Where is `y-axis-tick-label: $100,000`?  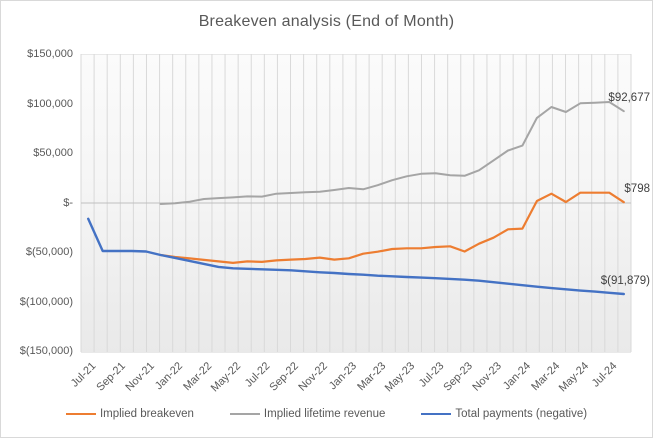 y-axis-tick-label: $100,000 is located at coordinates (50, 103).